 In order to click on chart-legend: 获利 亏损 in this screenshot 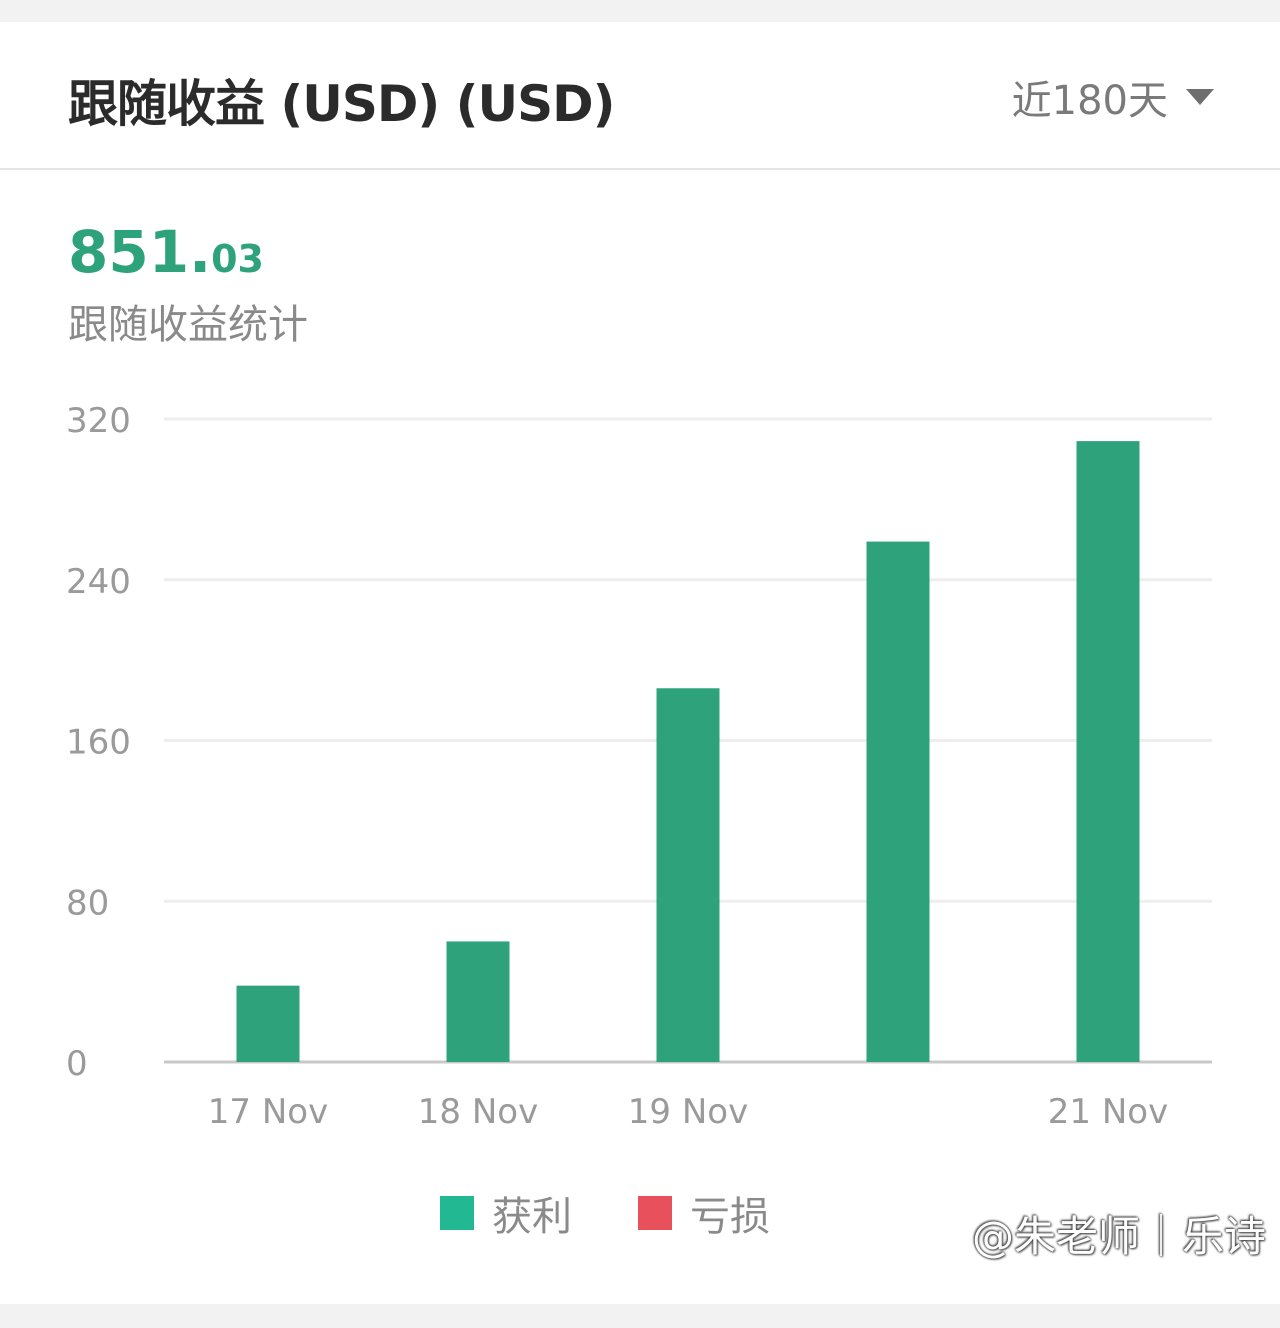, I will do `click(605, 1213)`.